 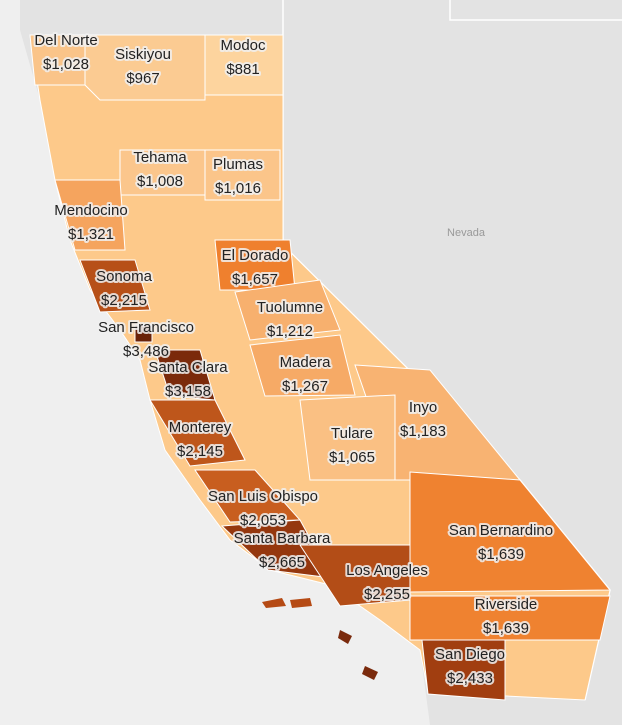 What do you see at coordinates (352, 433) in the screenshot?
I see `county-name: Tulare` at bounding box center [352, 433].